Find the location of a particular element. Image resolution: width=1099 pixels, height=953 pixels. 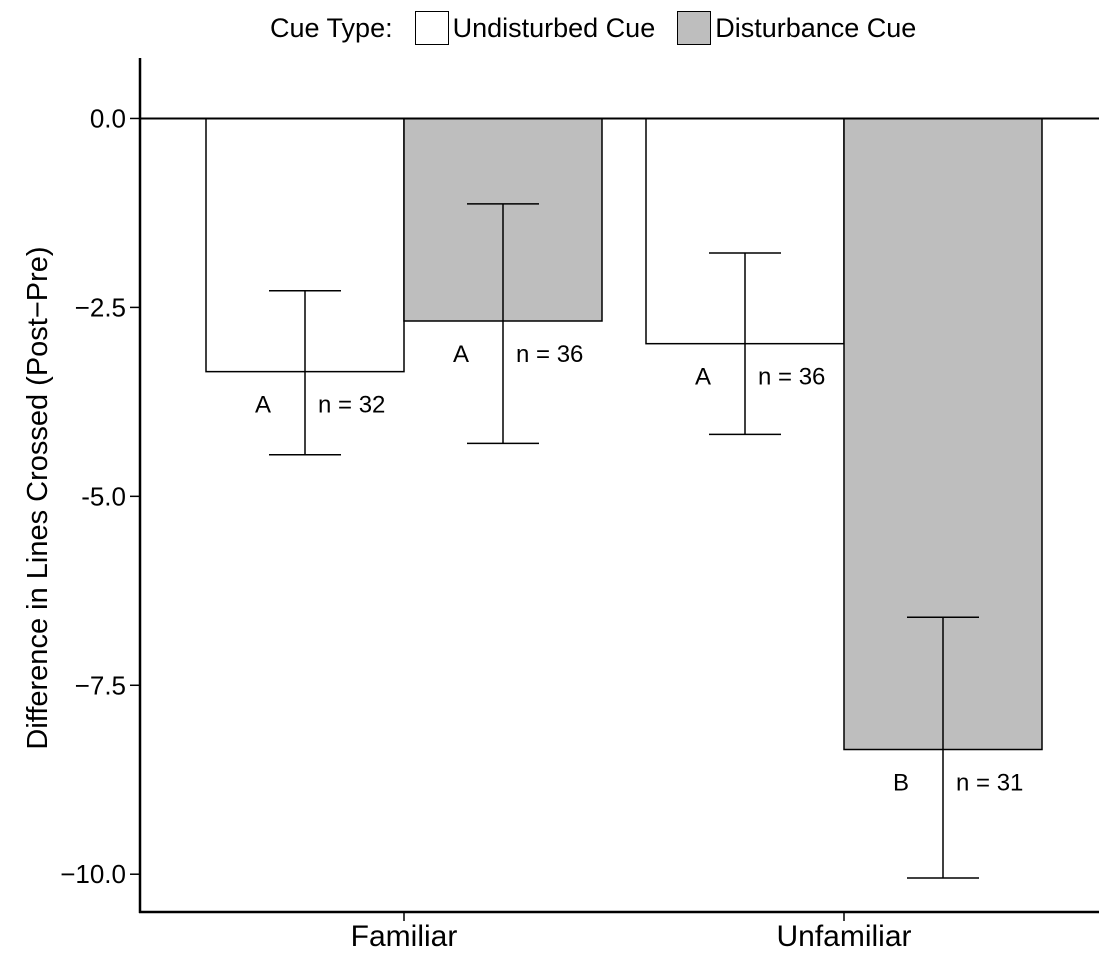

legend-swatch-disturbance is located at coordinates (694, 28).